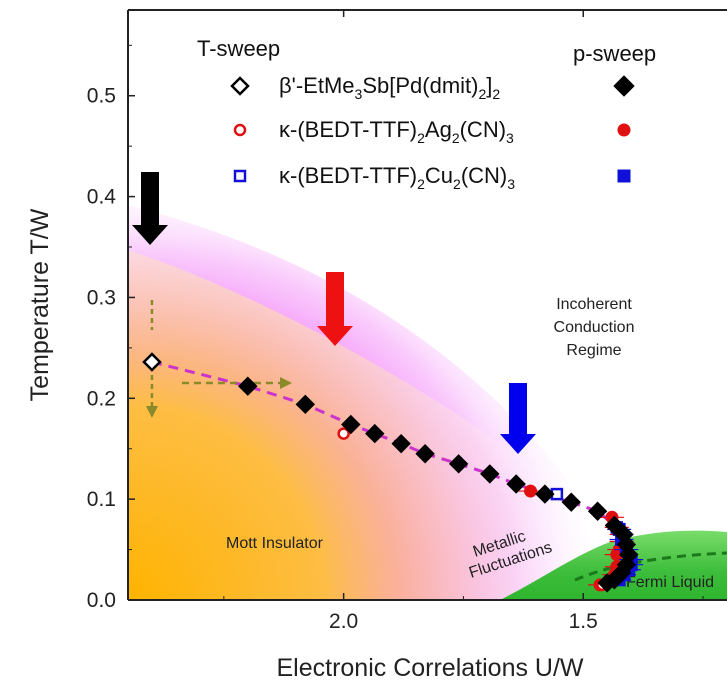 This screenshot has height=688, width=727. What do you see at coordinates (531, 491) in the screenshot?
I see `Ag2CN3-p-sweep-point` at bounding box center [531, 491].